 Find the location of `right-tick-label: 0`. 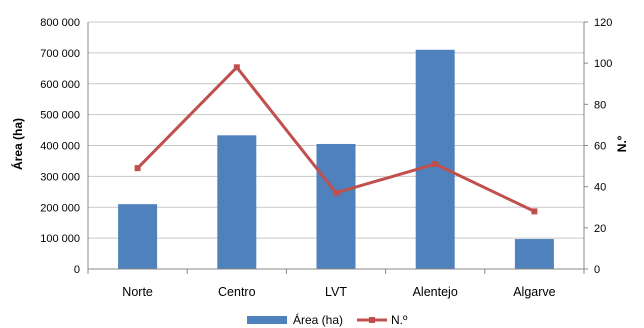

right-tick-label: 0 is located at coordinates (597, 270).